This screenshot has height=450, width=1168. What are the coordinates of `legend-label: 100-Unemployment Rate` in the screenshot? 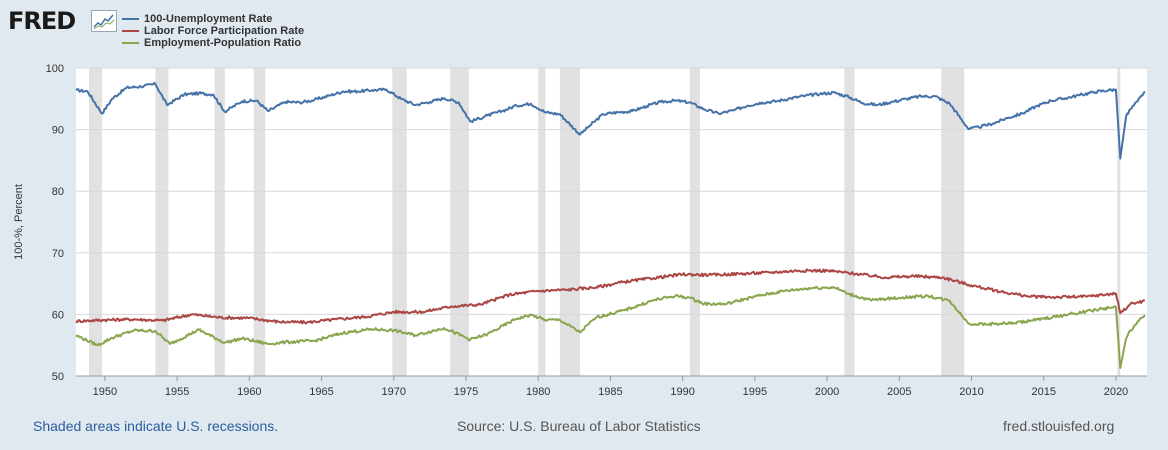 It's located at (208, 19).